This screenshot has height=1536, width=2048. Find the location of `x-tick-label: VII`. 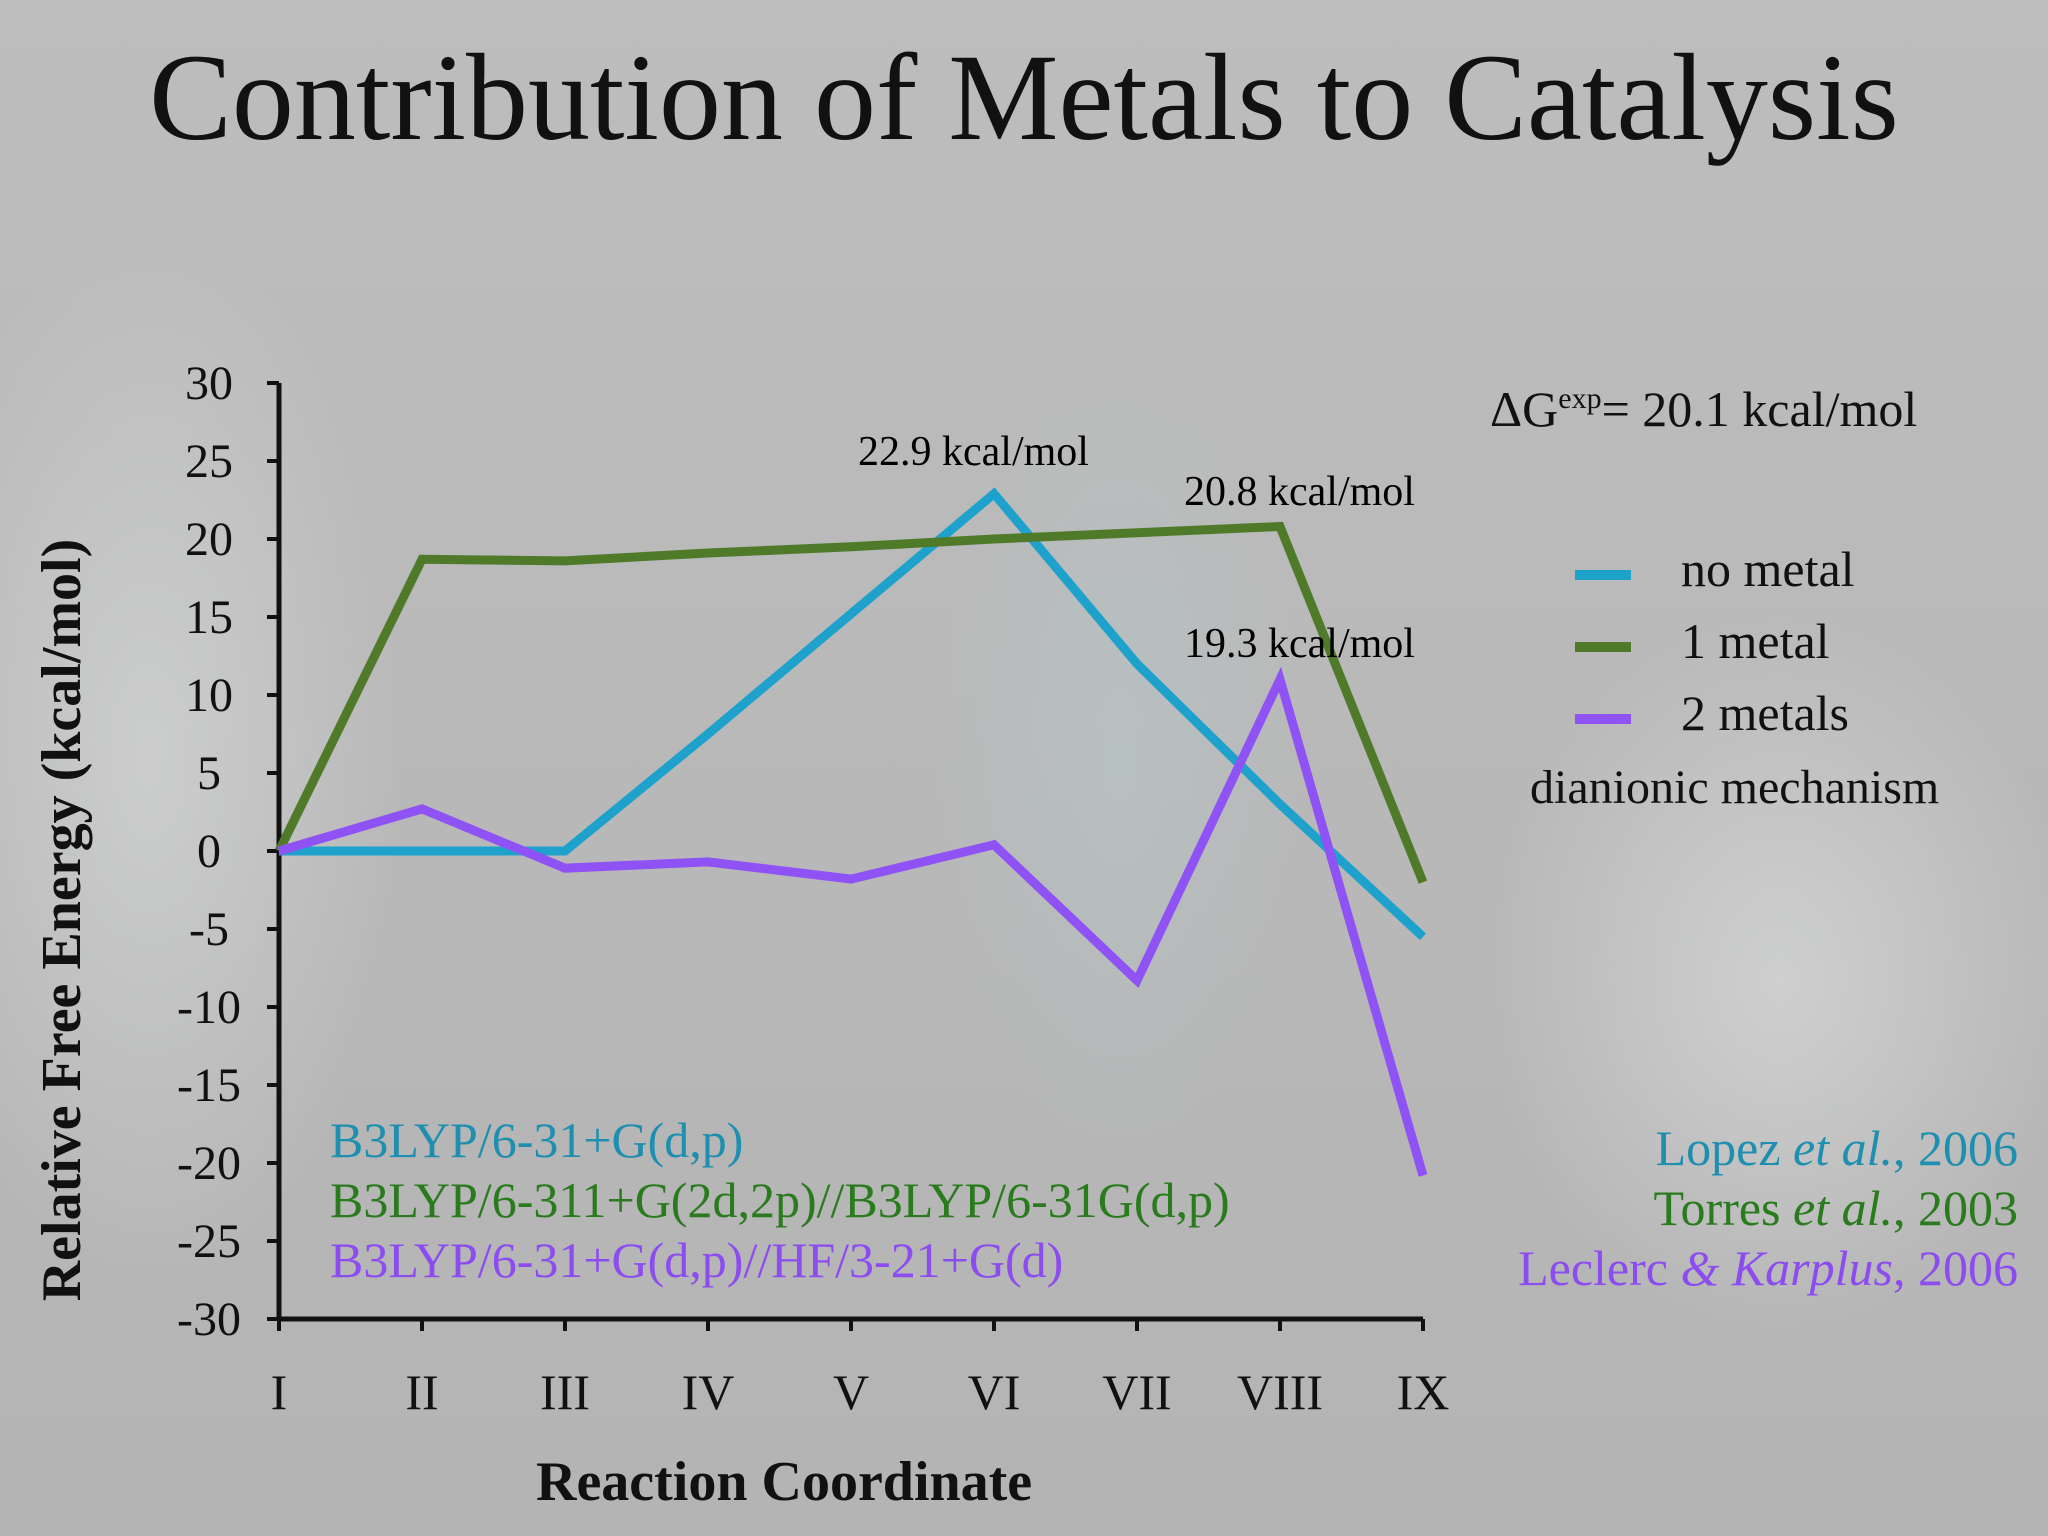

x-tick-label: VII is located at coordinates (1136, 1392).